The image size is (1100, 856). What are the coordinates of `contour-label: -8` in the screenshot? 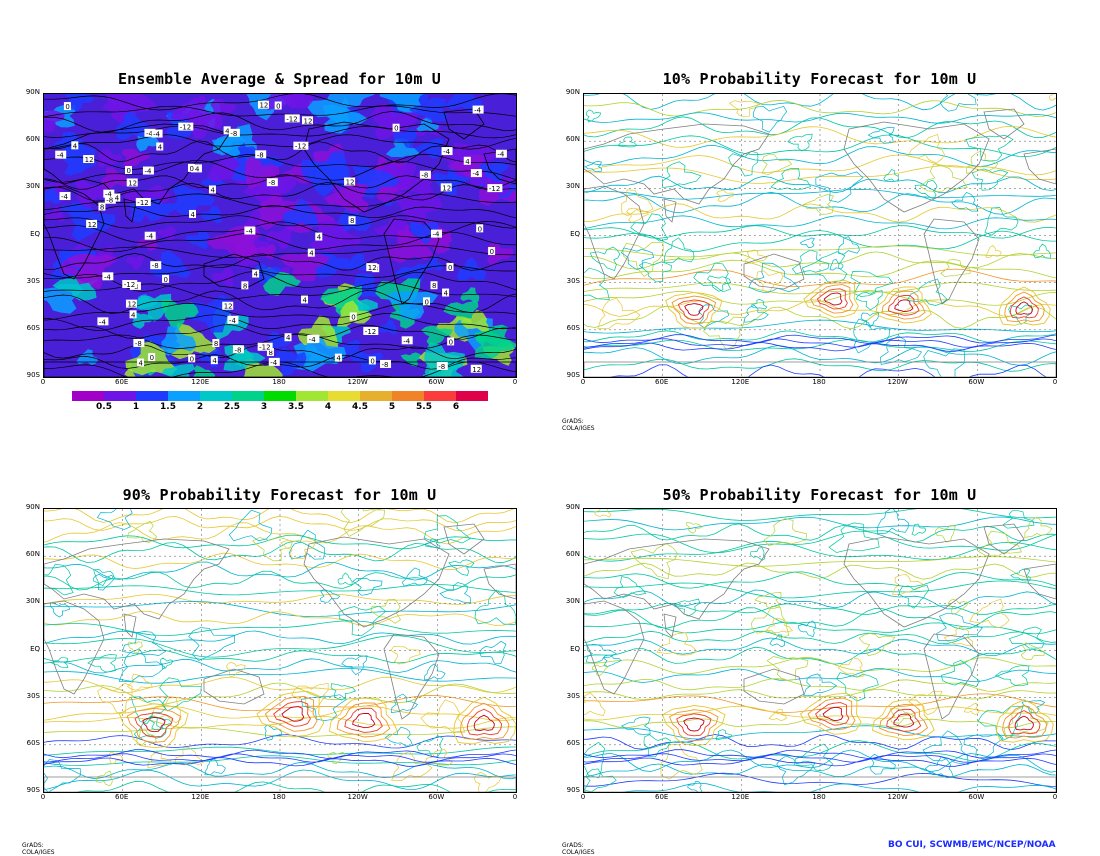 It's located at (138, 344).